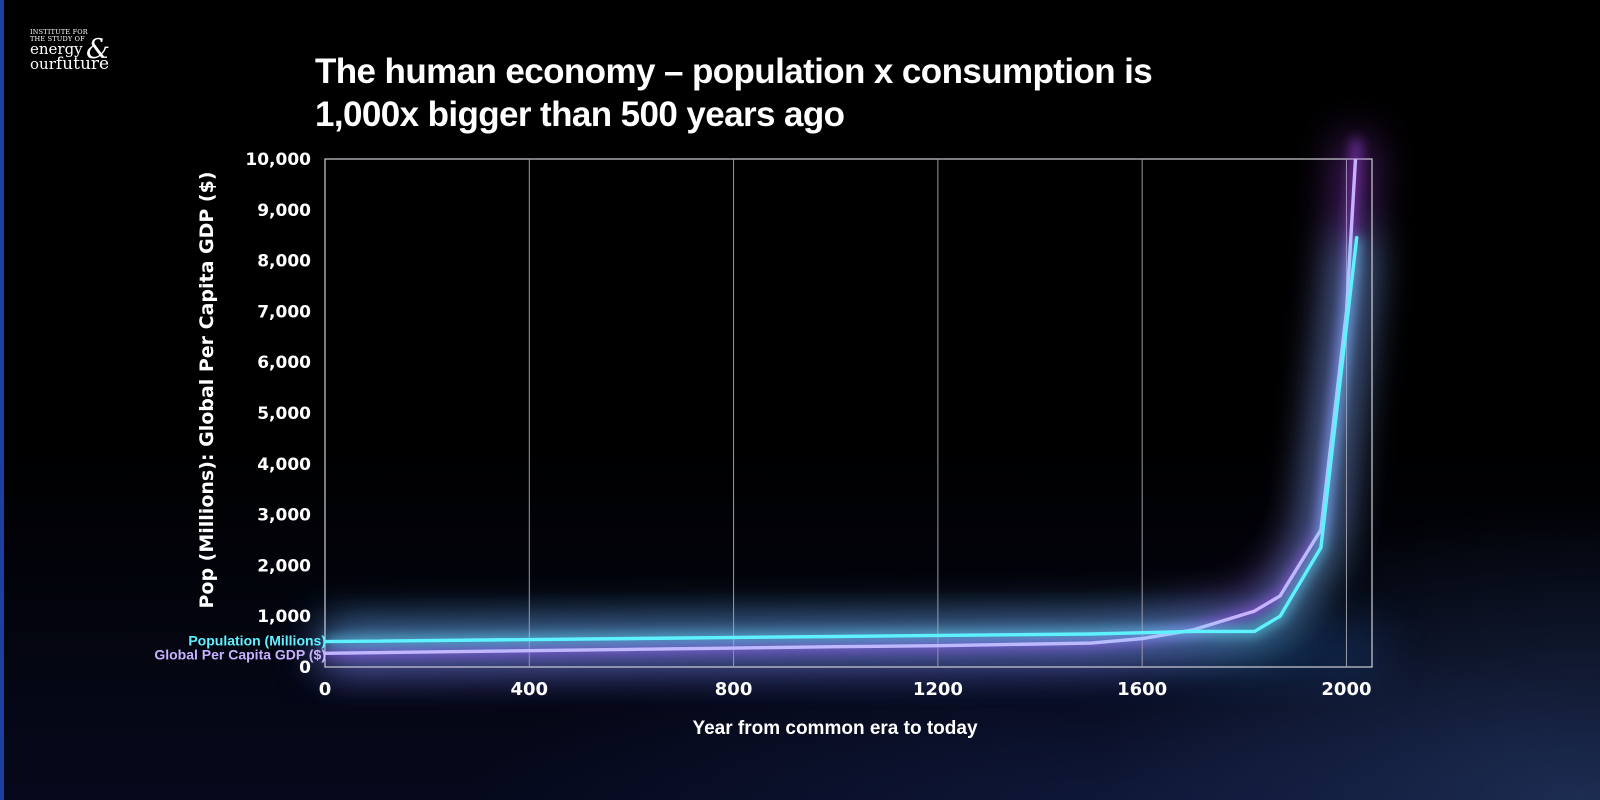 This screenshot has width=1600, height=800. What do you see at coordinates (938, 689) in the screenshot?
I see `x-tick-label: 1200` at bounding box center [938, 689].